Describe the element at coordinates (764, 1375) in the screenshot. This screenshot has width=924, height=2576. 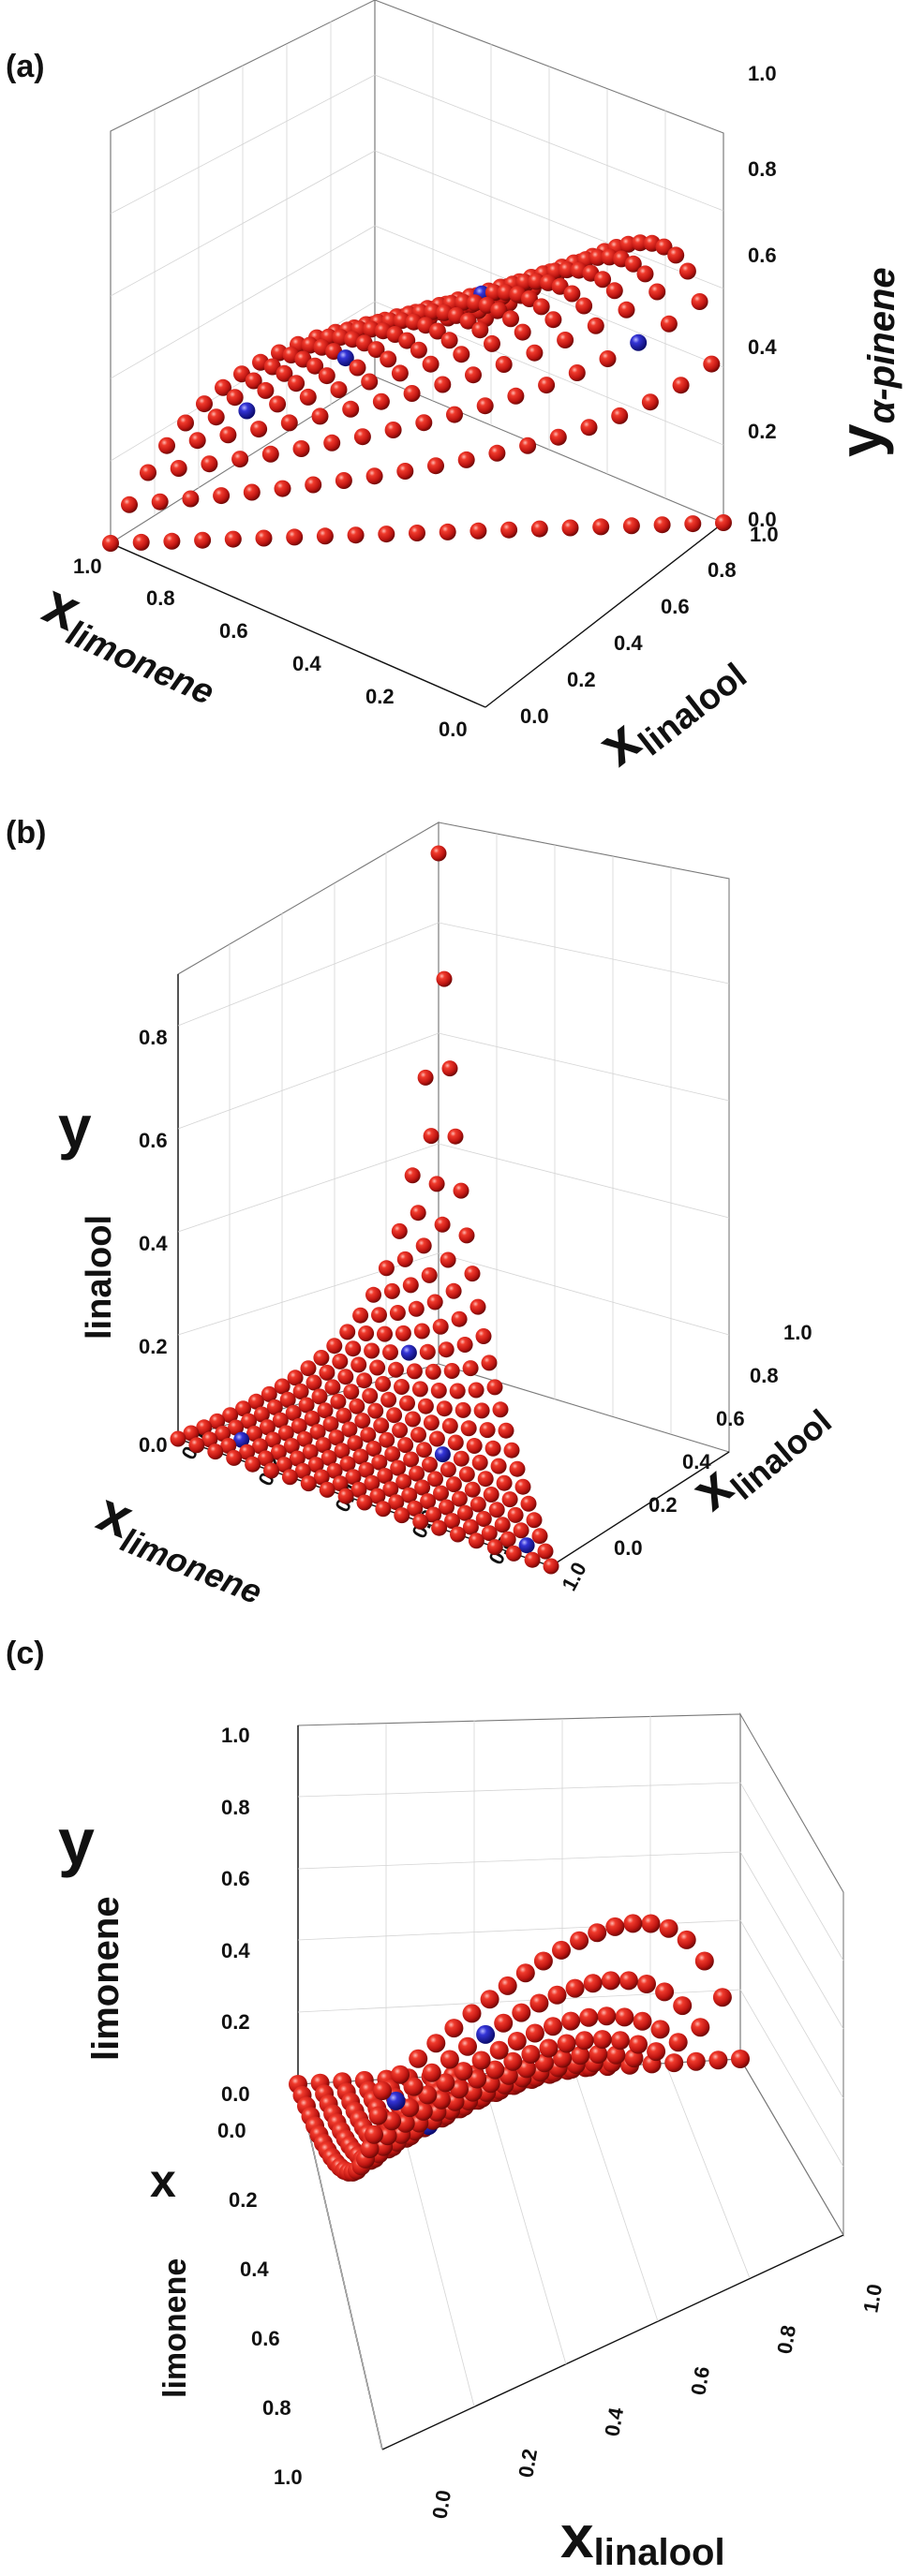
I see `panel-b-y-tick: 0.8` at that location.